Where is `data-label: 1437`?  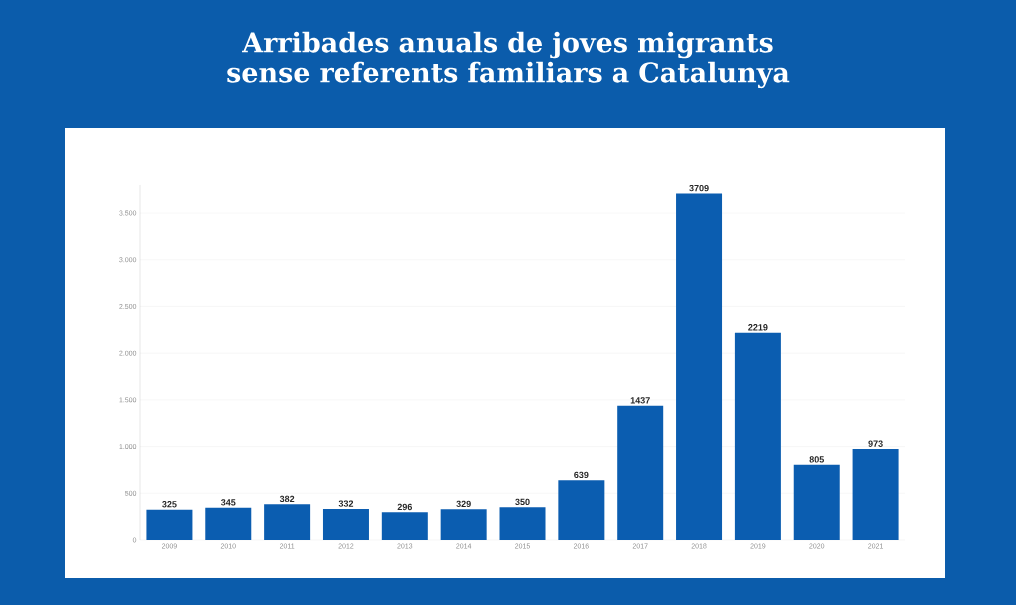
data-label: 1437 is located at coordinates (640, 400).